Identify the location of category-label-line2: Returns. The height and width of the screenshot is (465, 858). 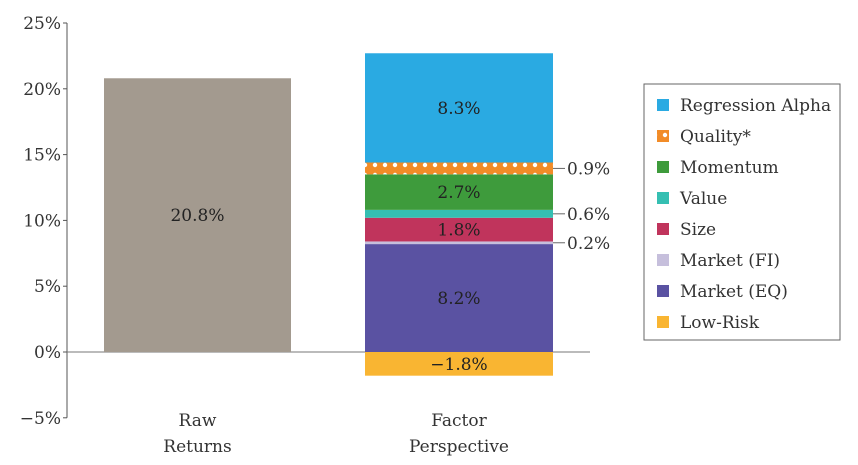
(197, 447).